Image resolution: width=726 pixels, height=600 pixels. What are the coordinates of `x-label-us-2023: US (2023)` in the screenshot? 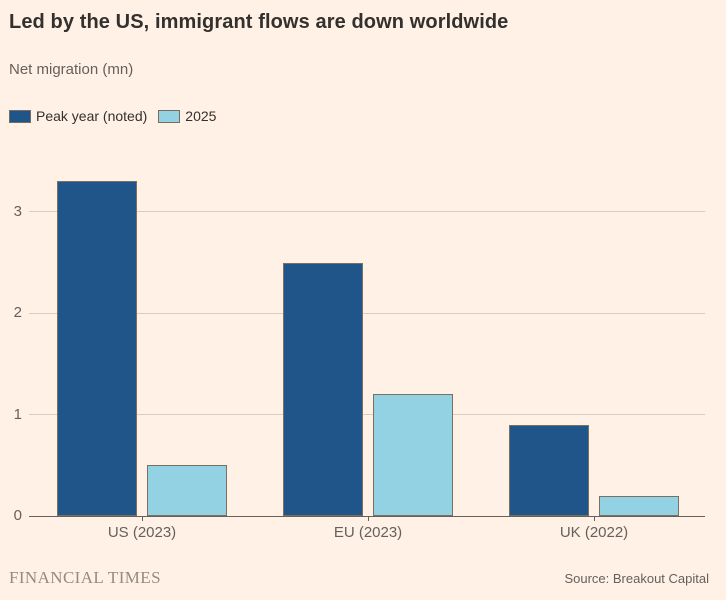 It's located at (142, 532).